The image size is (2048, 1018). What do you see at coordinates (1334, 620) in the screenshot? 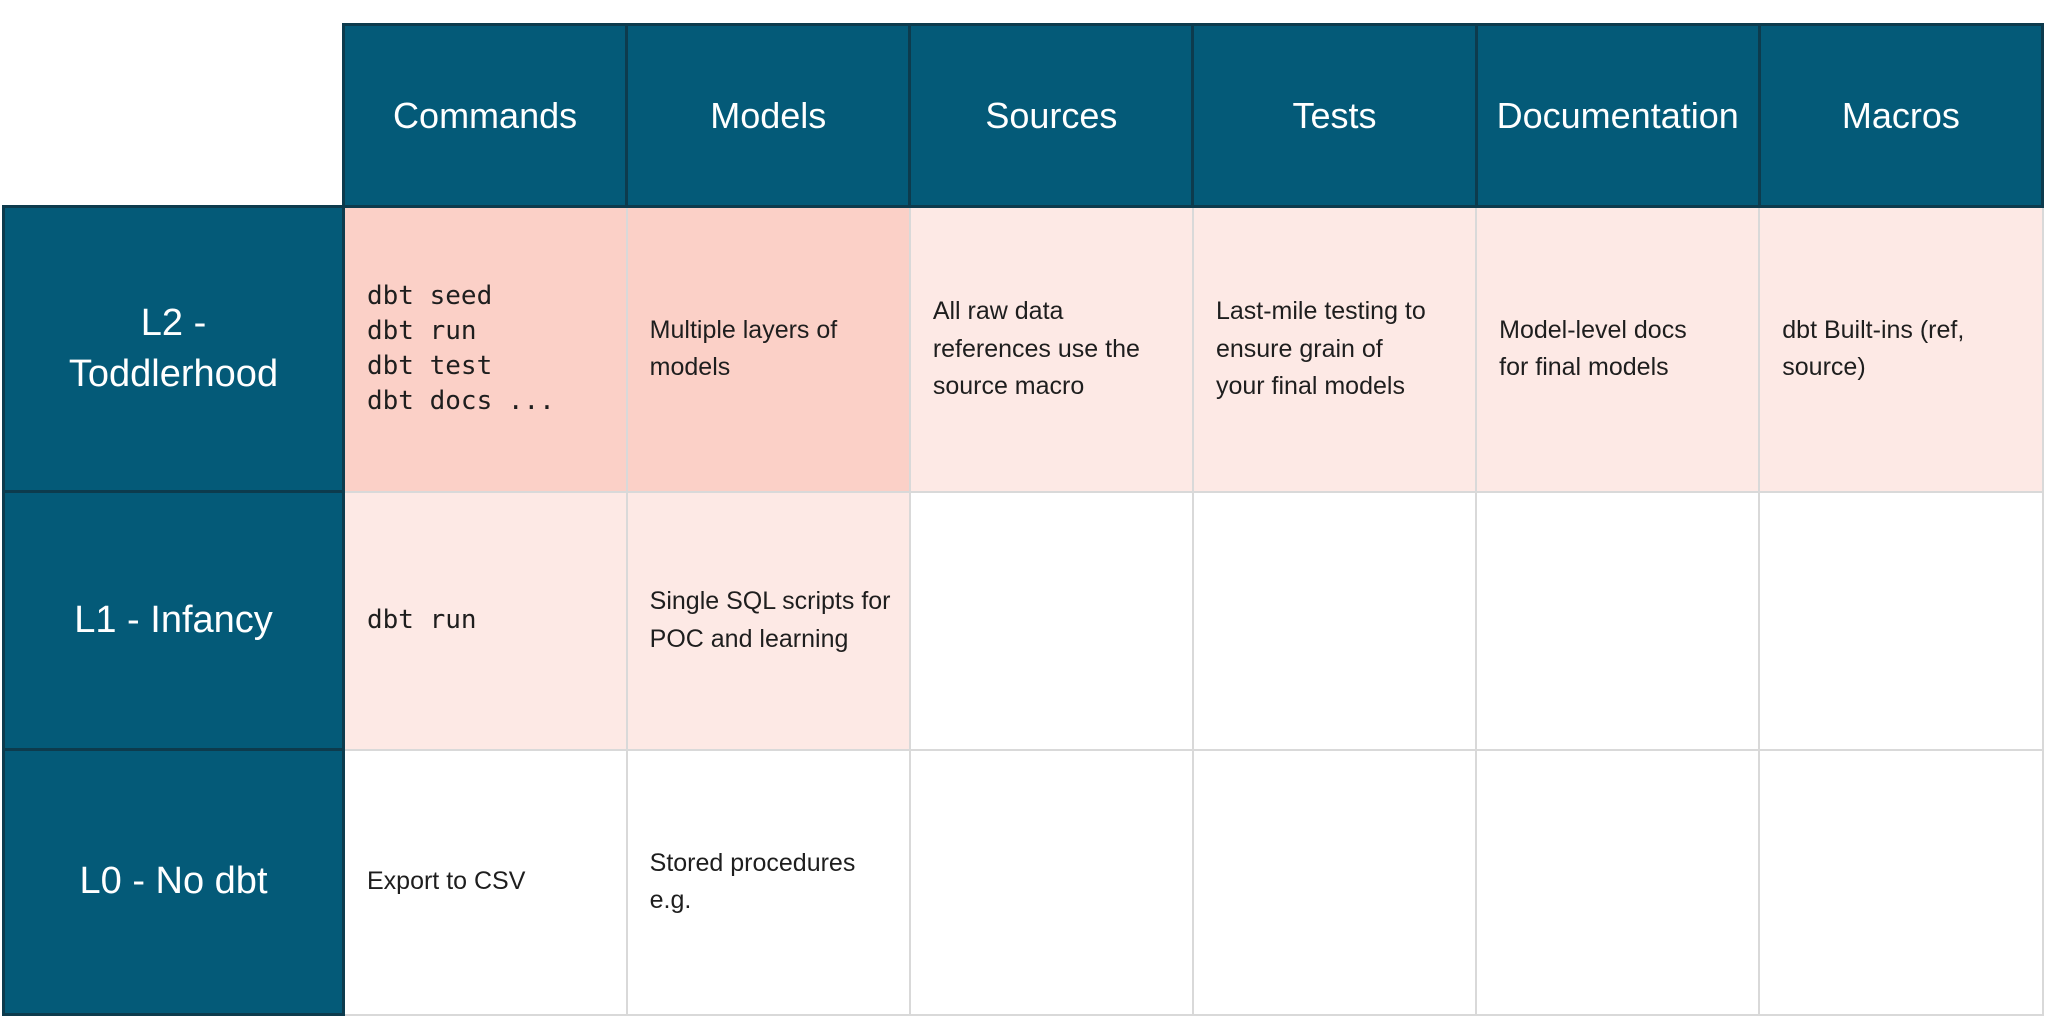
I see `cell-l1-tests` at bounding box center [1334, 620].